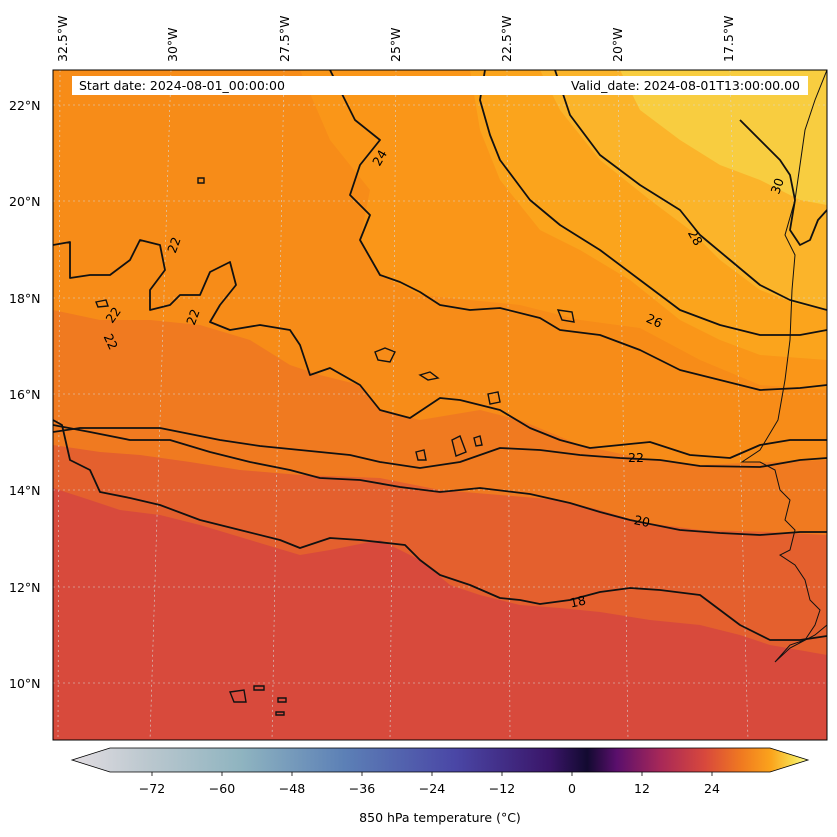  I want to click on cb-tick-0: 0, so click(572, 788).